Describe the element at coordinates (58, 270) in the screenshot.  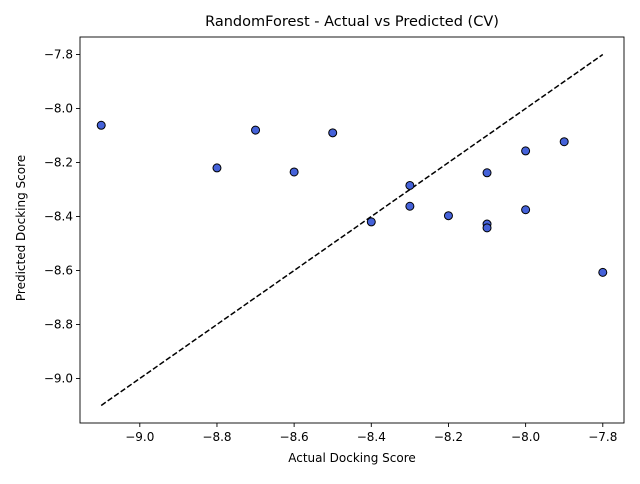
I see `y-tick-label: −8.6` at that location.